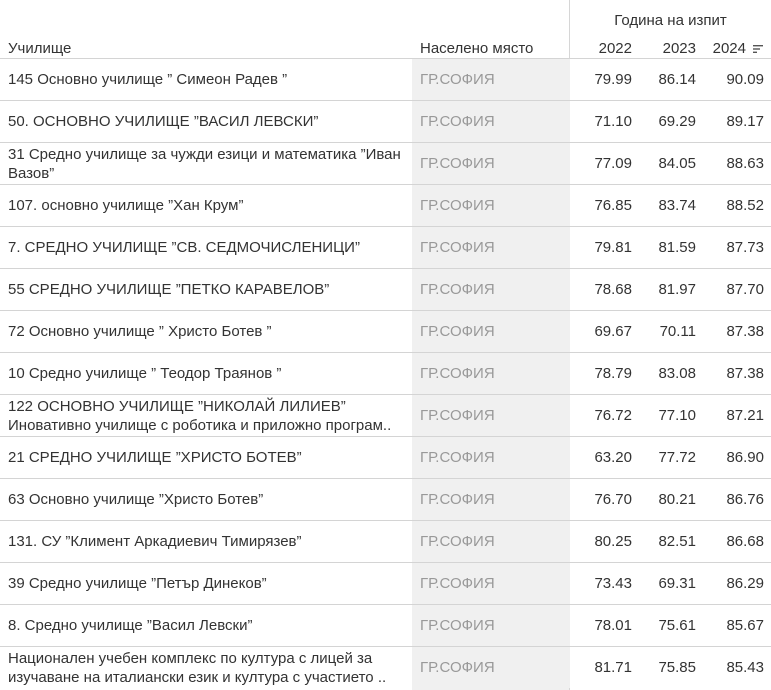 The height and width of the screenshot is (690, 771). What do you see at coordinates (137, 583) in the screenshot?
I see `school-name: 39 Средно училище ”Петър Динеков”` at bounding box center [137, 583].